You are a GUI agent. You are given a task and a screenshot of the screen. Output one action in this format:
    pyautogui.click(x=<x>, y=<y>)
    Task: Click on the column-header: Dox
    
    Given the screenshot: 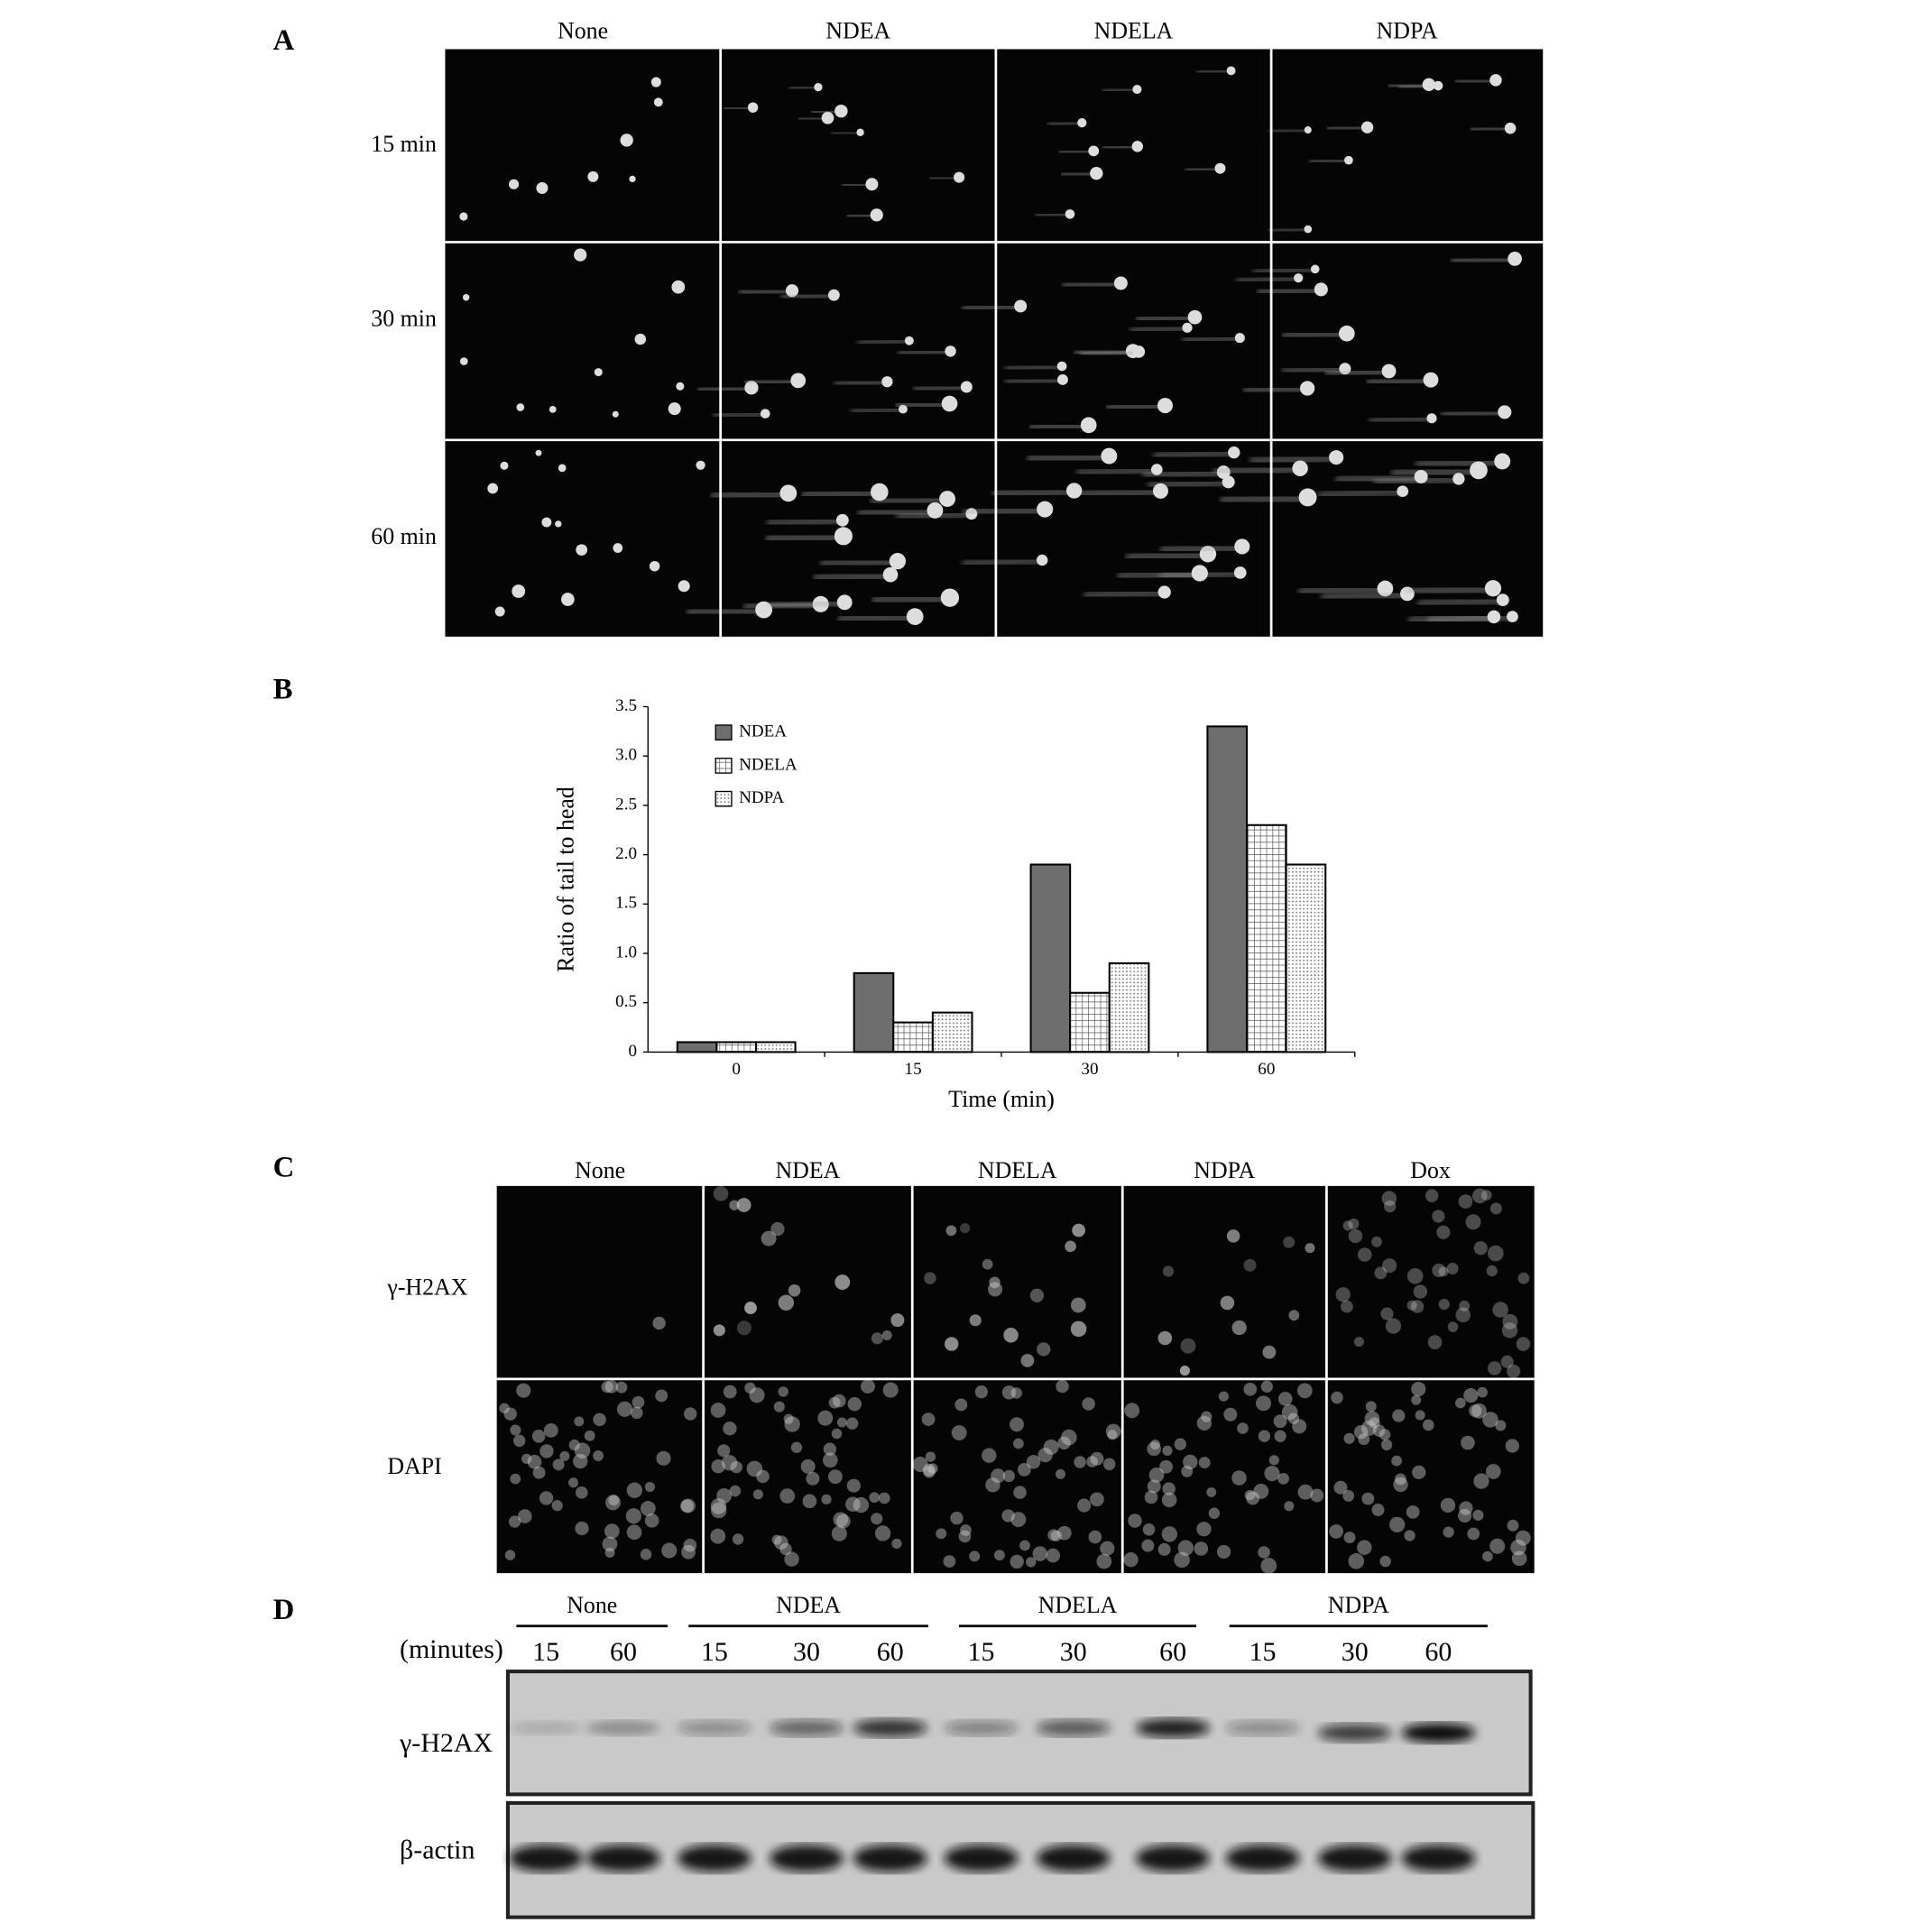 What is the action you would take?
    pyautogui.click(x=1430, y=1170)
    